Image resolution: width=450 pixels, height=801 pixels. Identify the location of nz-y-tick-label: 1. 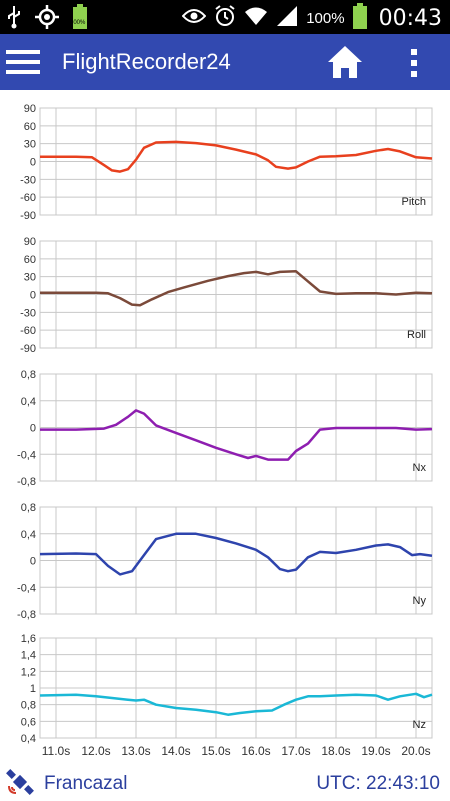
(33, 689).